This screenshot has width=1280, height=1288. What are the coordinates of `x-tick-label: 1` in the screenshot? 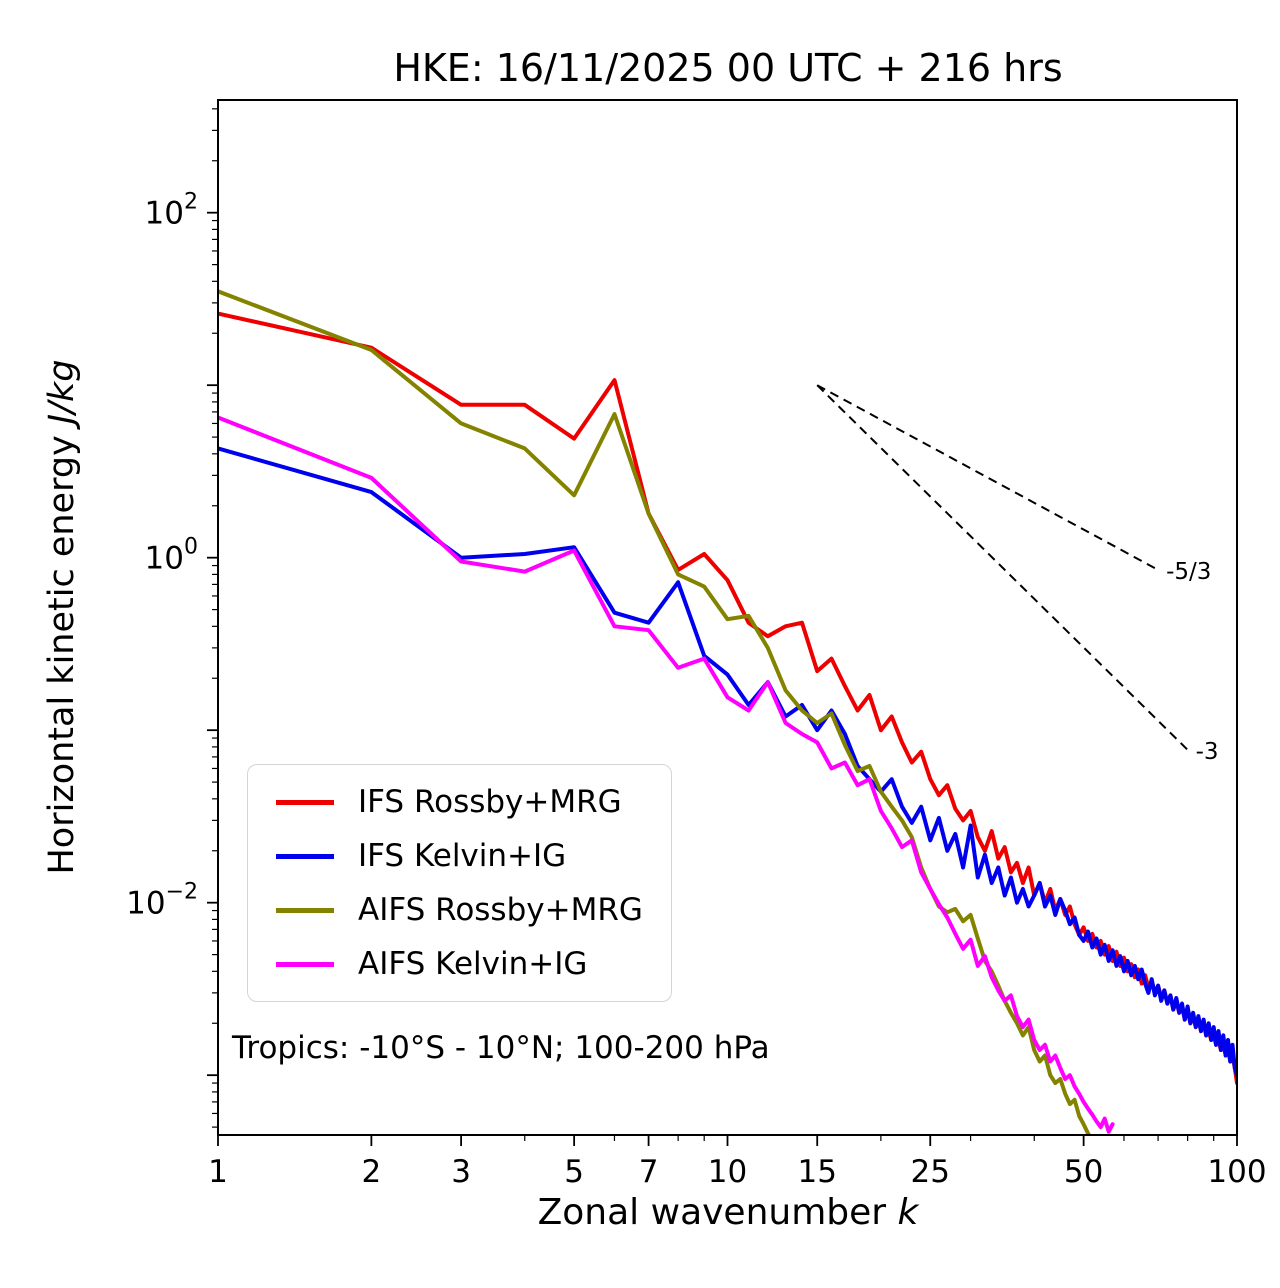 It's located at (218, 1172).